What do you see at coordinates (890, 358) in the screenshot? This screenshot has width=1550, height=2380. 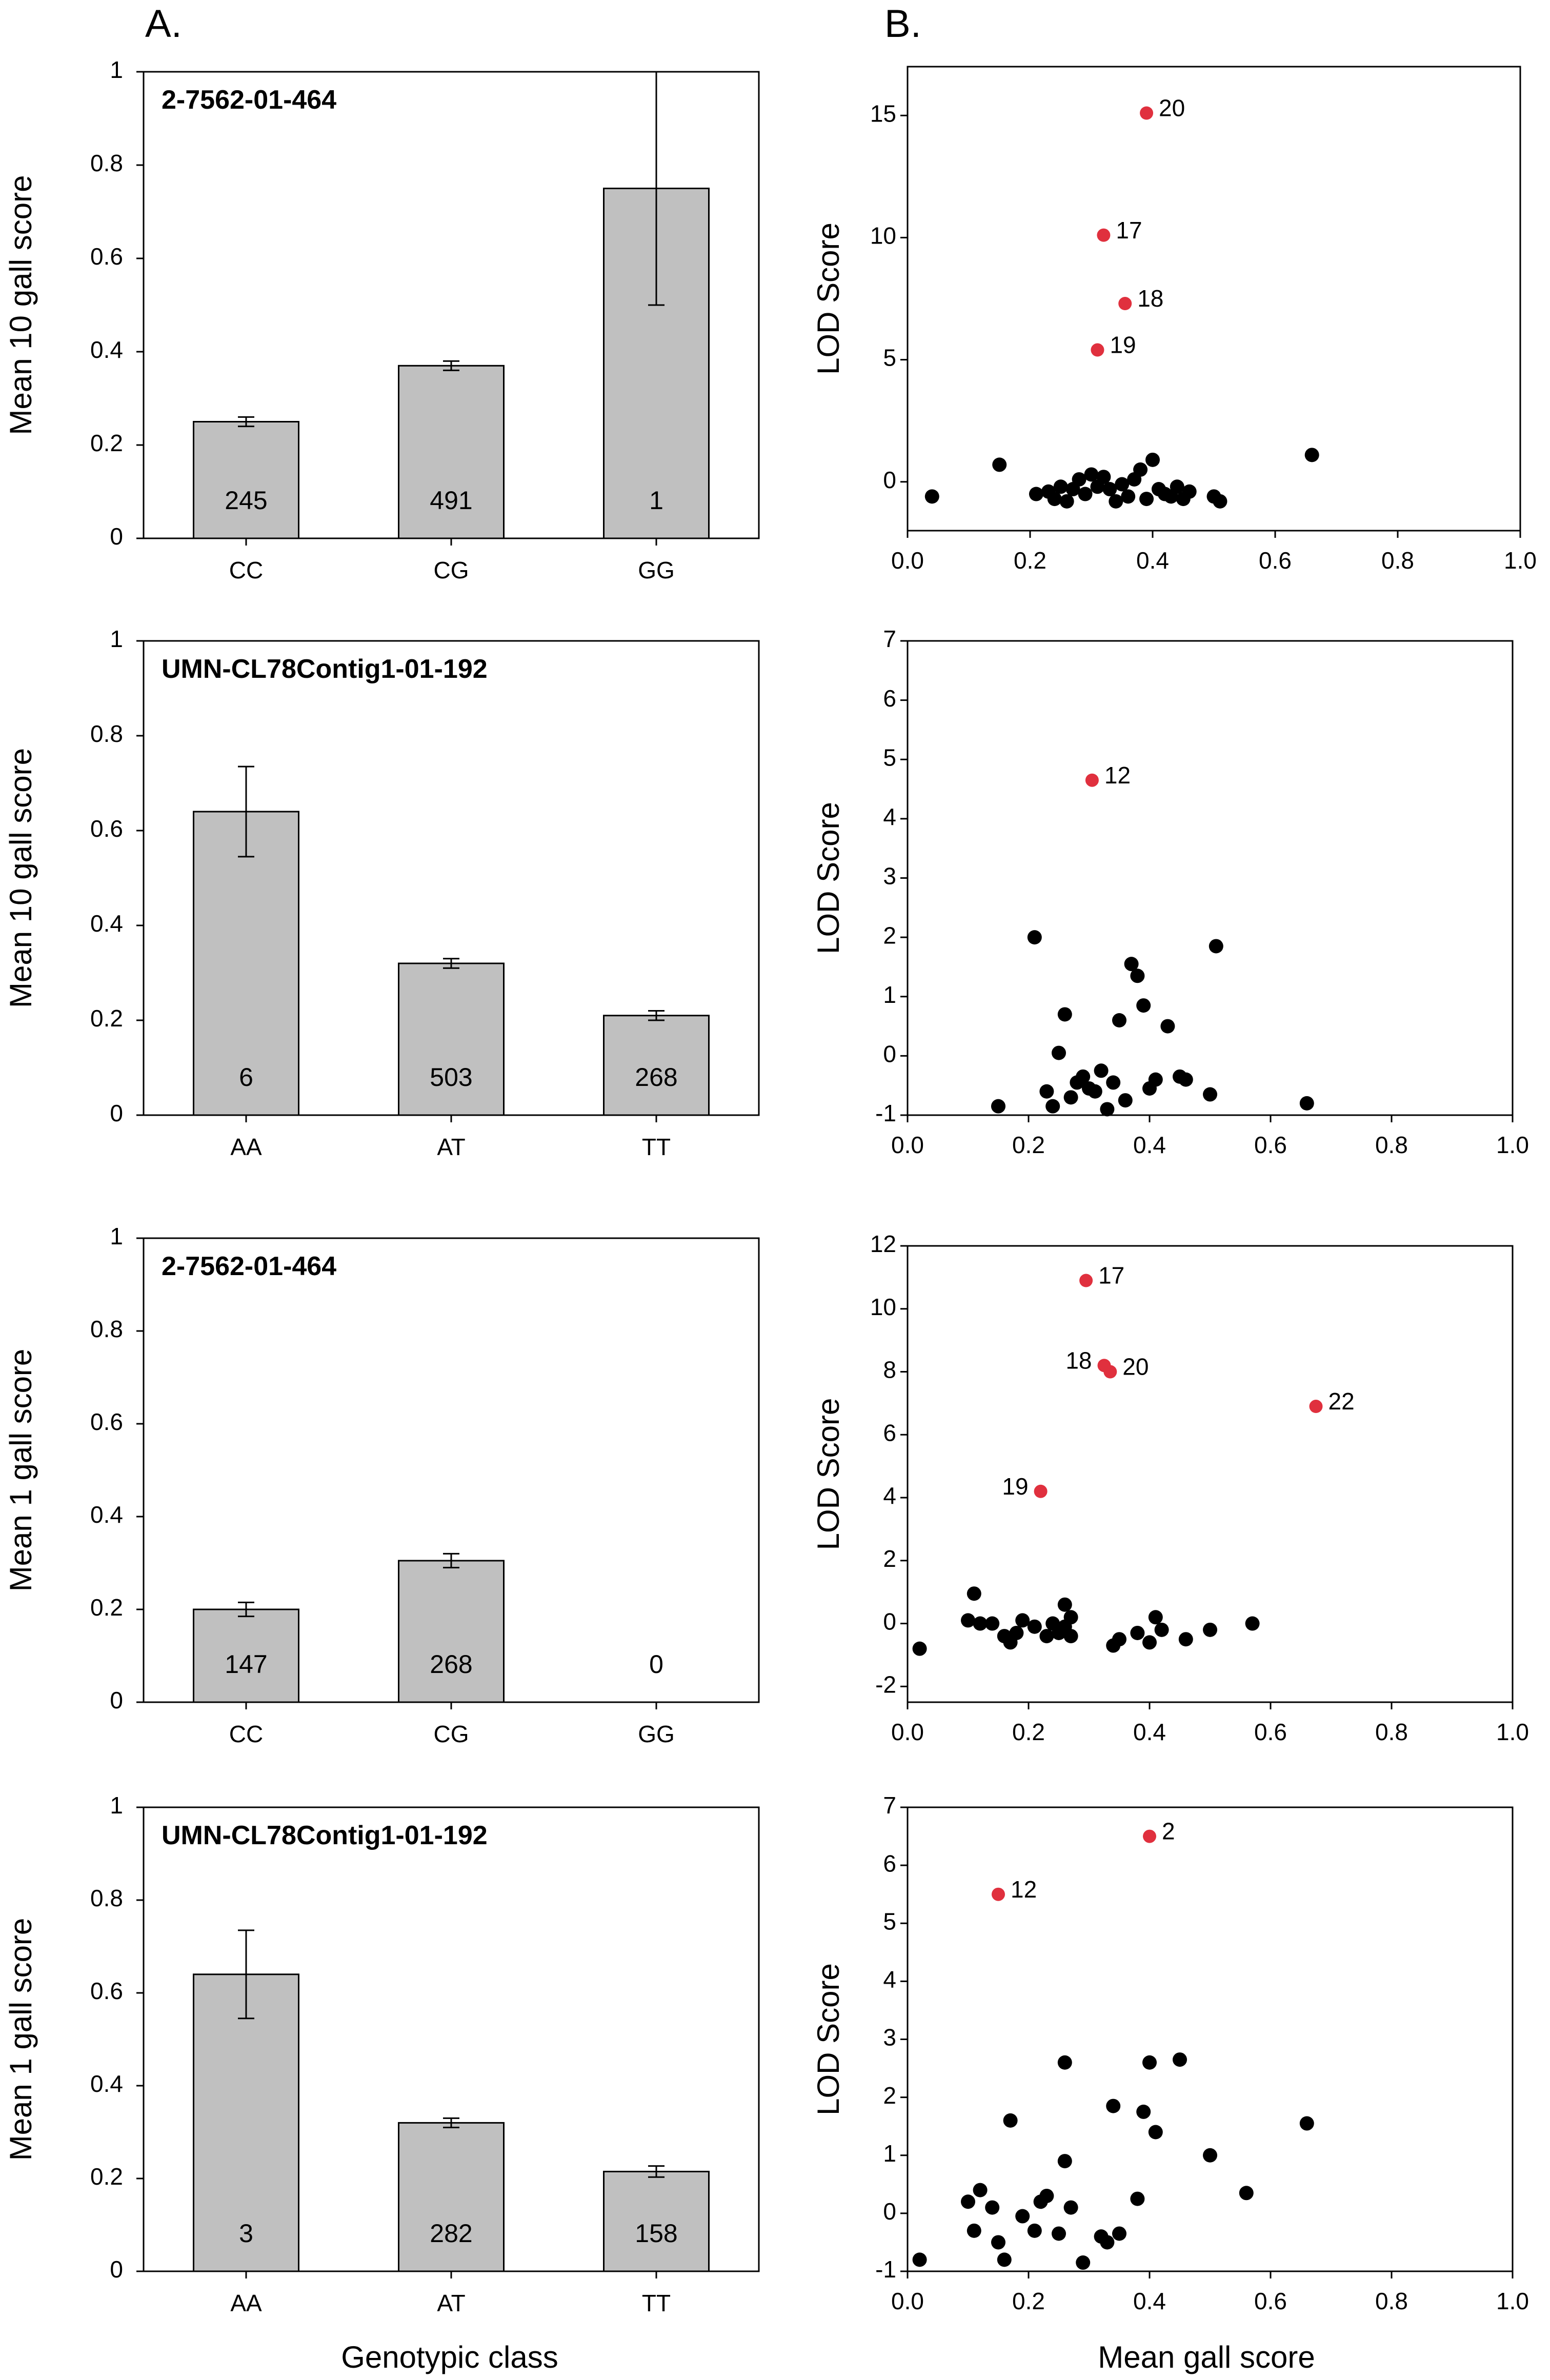 I see `chart2-ytick-label-1: 5` at bounding box center [890, 358].